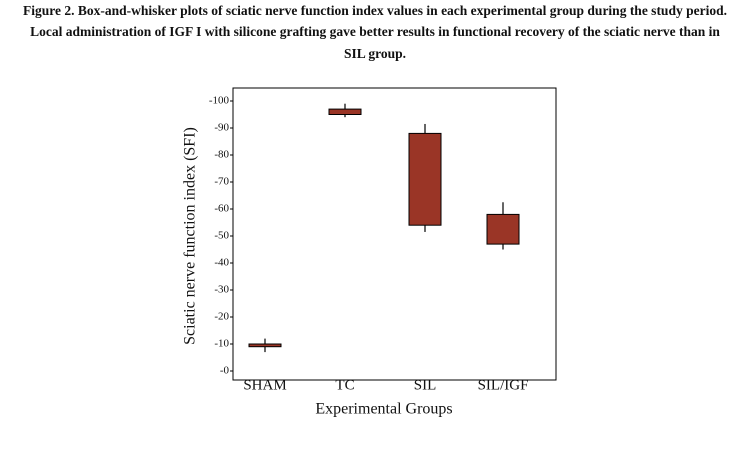 This screenshot has height=455, width=750. I want to click on y-tick-label: -20, so click(221, 317).